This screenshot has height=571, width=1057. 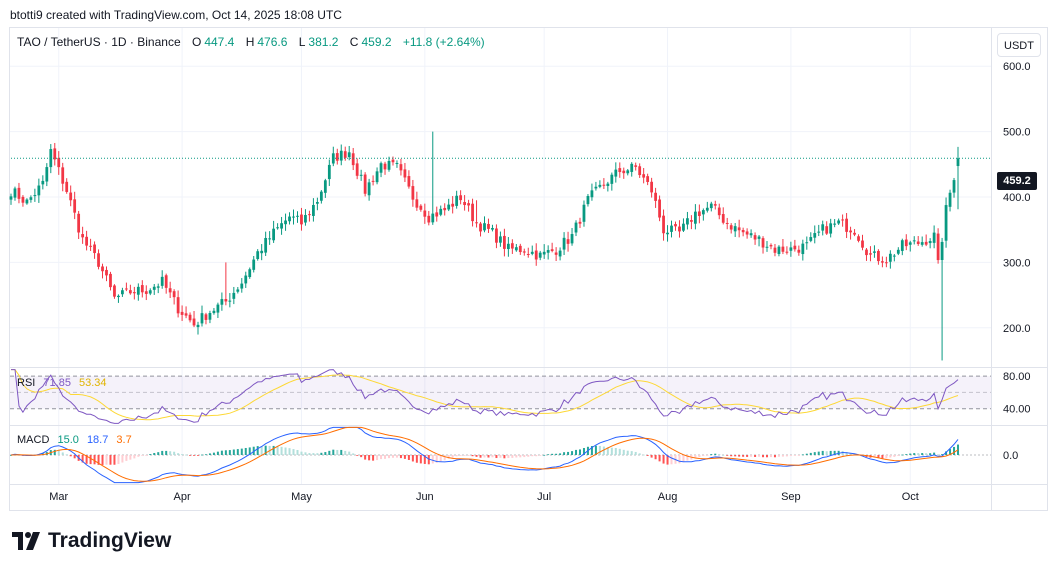 I want to click on change-value: +11.8 (+2.64%), so click(x=443, y=42).